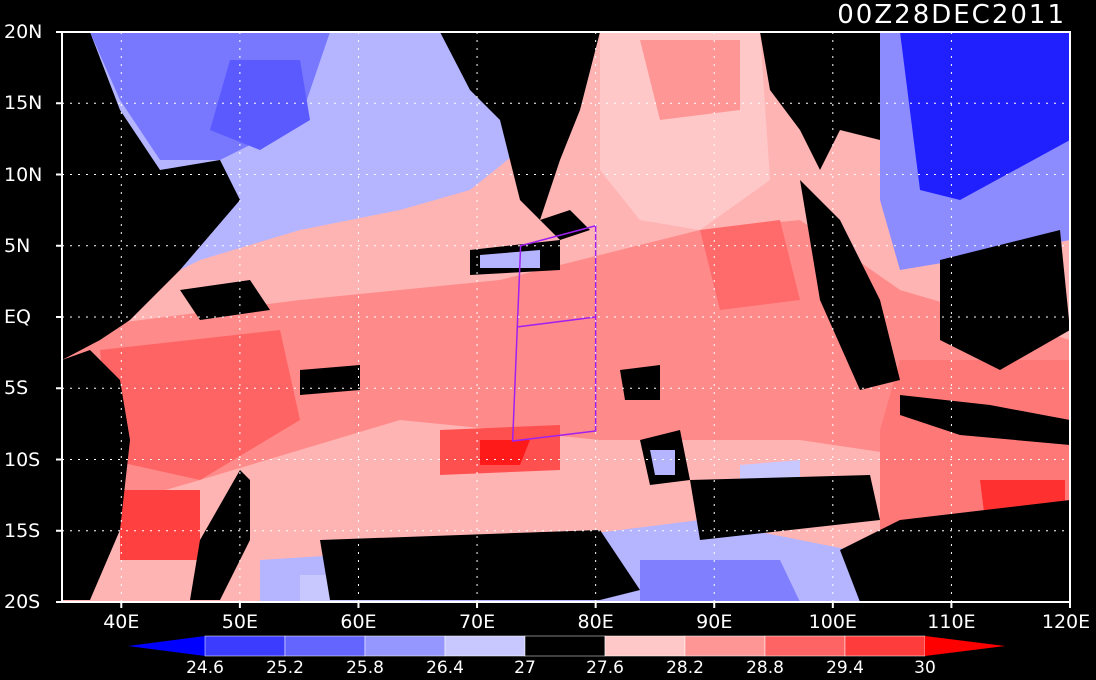 The image size is (1096, 680). I want to click on lat-label: 5N, so click(17, 245).